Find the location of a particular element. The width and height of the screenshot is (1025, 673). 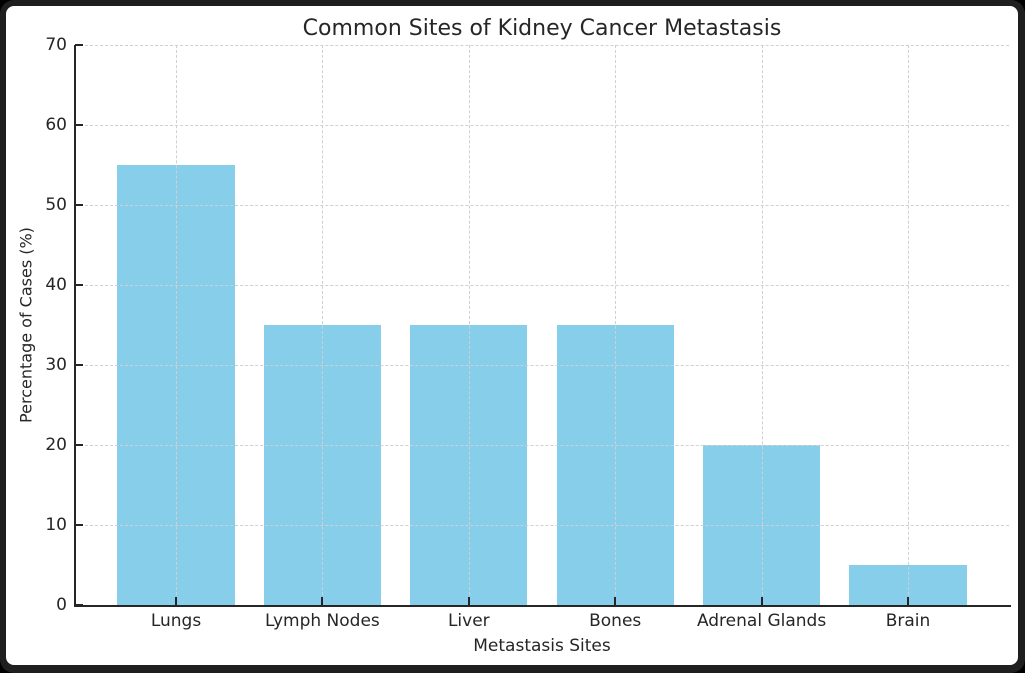

bar-bones is located at coordinates (615, 465).